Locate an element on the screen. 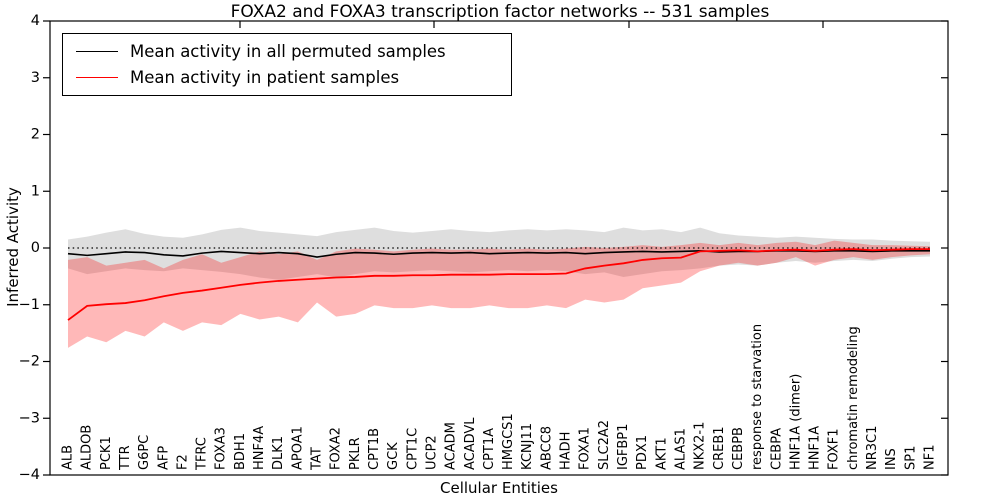  x-tick-label: chromatin remodeling is located at coordinates (853, 398).